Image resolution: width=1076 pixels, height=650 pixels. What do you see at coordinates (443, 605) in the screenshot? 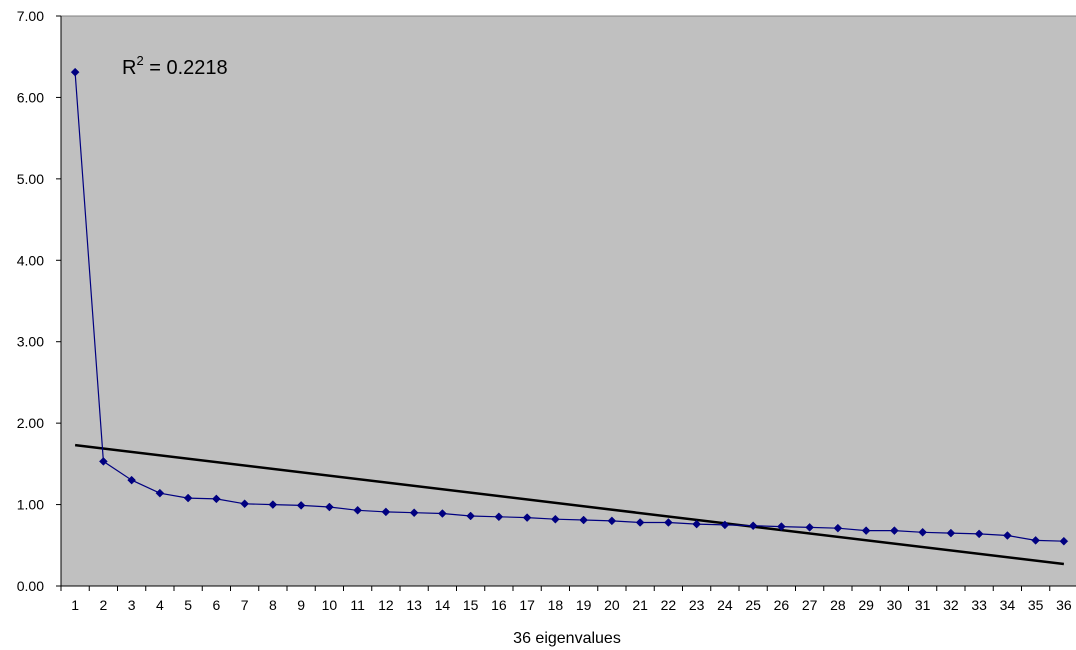
I see `x-tick-label: 14` at bounding box center [443, 605].